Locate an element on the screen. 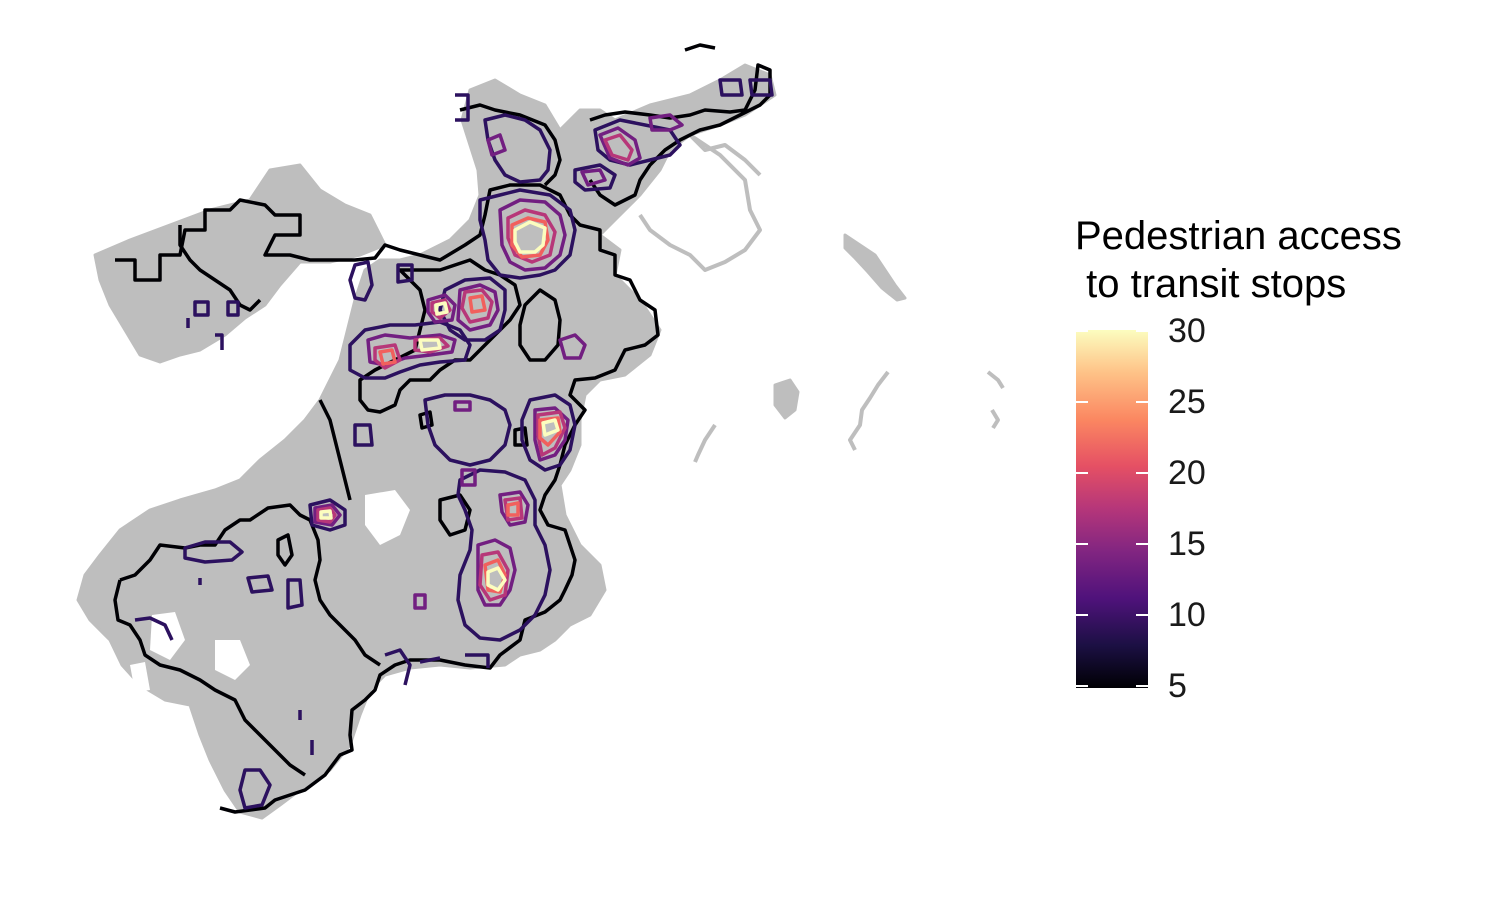  legend-color-bar is located at coordinates (1112, 509).